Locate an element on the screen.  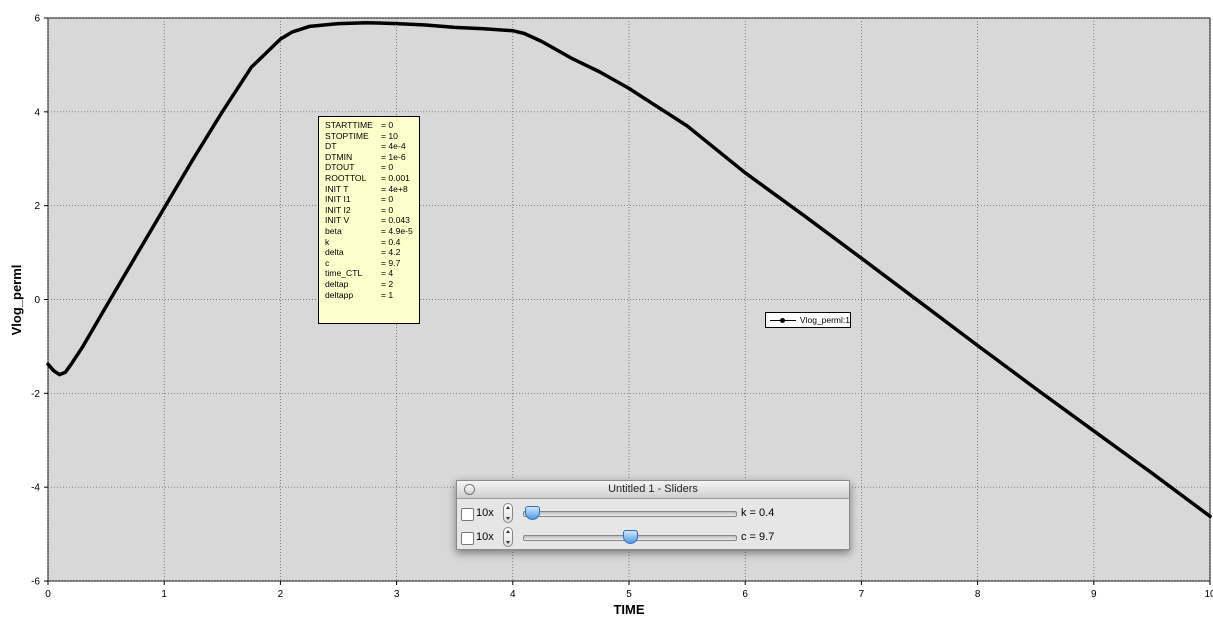
y-tick-label: 0 is located at coordinates (37, 300).